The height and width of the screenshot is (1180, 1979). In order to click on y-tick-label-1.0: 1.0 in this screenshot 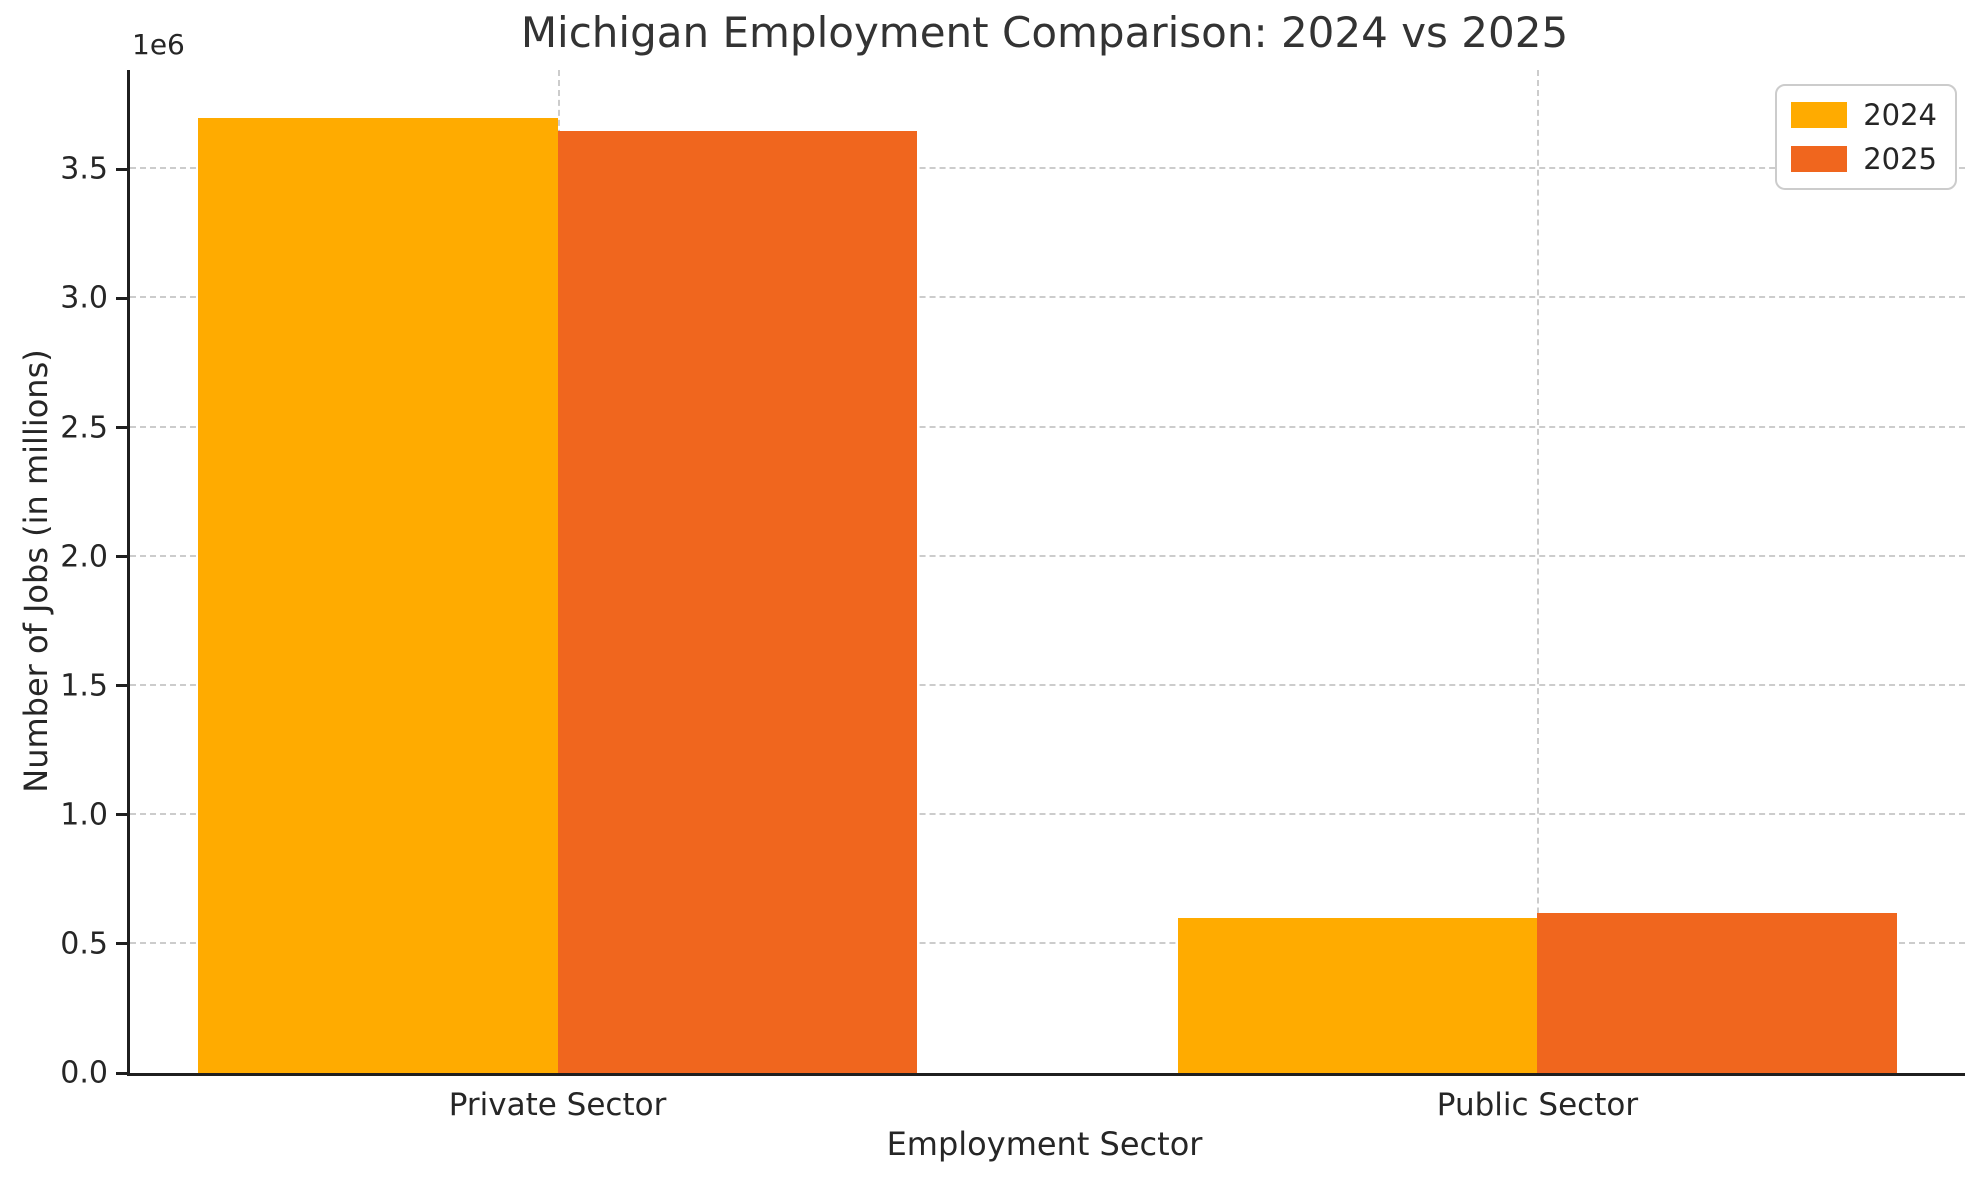, I will do `click(84, 815)`.